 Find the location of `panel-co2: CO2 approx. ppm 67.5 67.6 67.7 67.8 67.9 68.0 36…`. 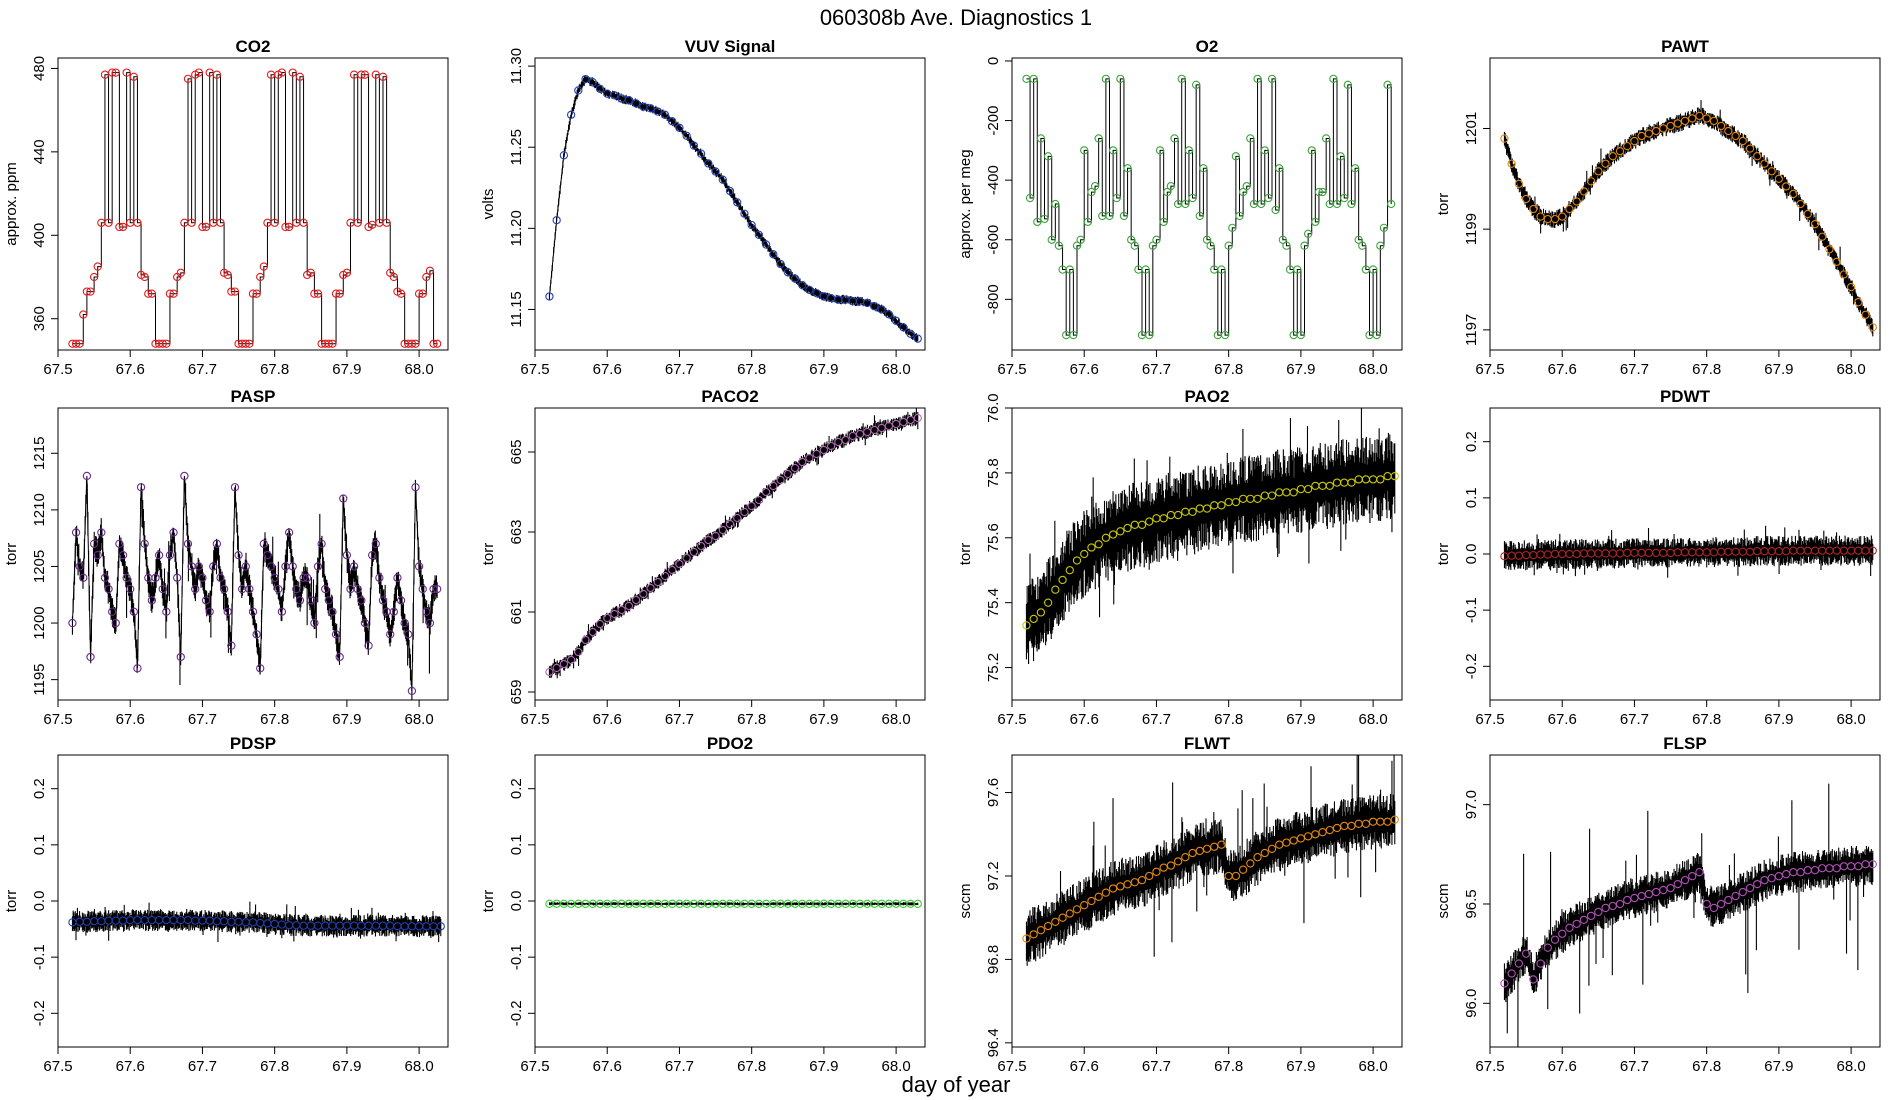

panel-co2: CO2 approx. ppm 67.5 67.6 67.7 67.8 67.9 68.0 36… is located at coordinates (226, 207).